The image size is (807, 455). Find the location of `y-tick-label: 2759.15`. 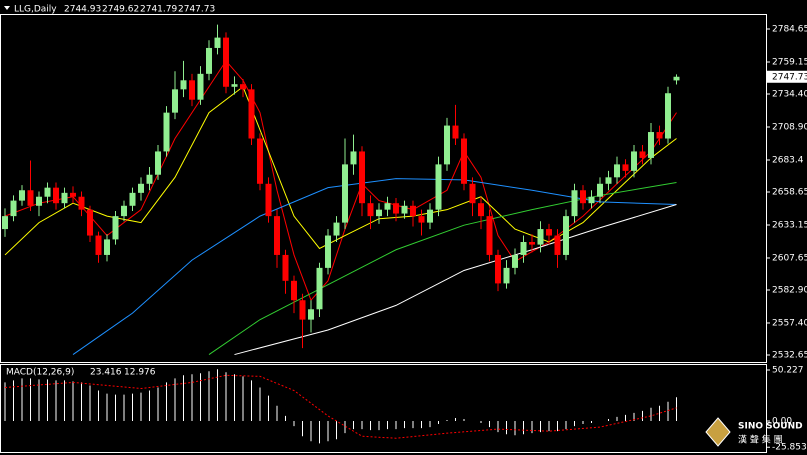

y-tick-label: 2759.15 is located at coordinates (789, 62).